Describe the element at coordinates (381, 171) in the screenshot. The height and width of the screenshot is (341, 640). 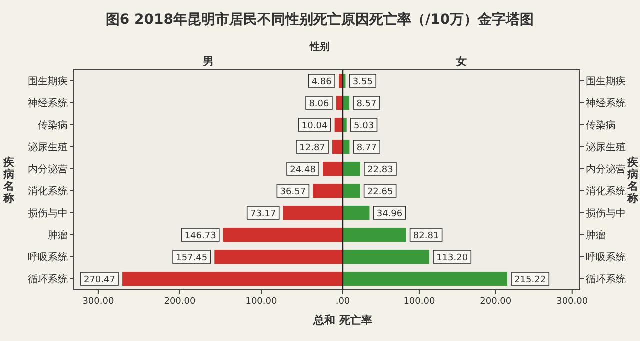
I see `data-label: 22.83` at that location.